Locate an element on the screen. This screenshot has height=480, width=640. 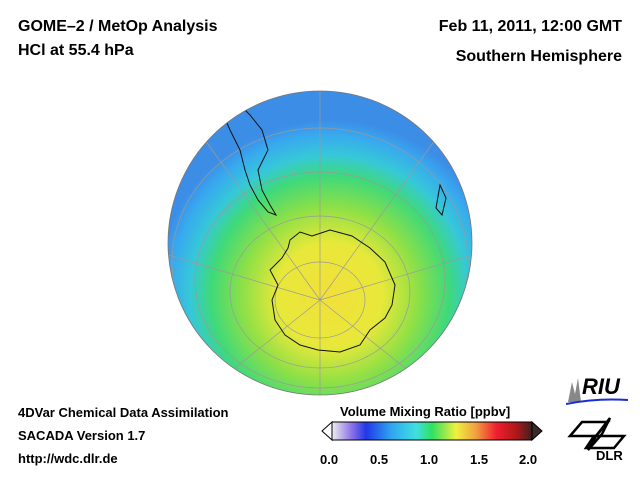
riu-logo: RIU is located at coordinates (598, 390).